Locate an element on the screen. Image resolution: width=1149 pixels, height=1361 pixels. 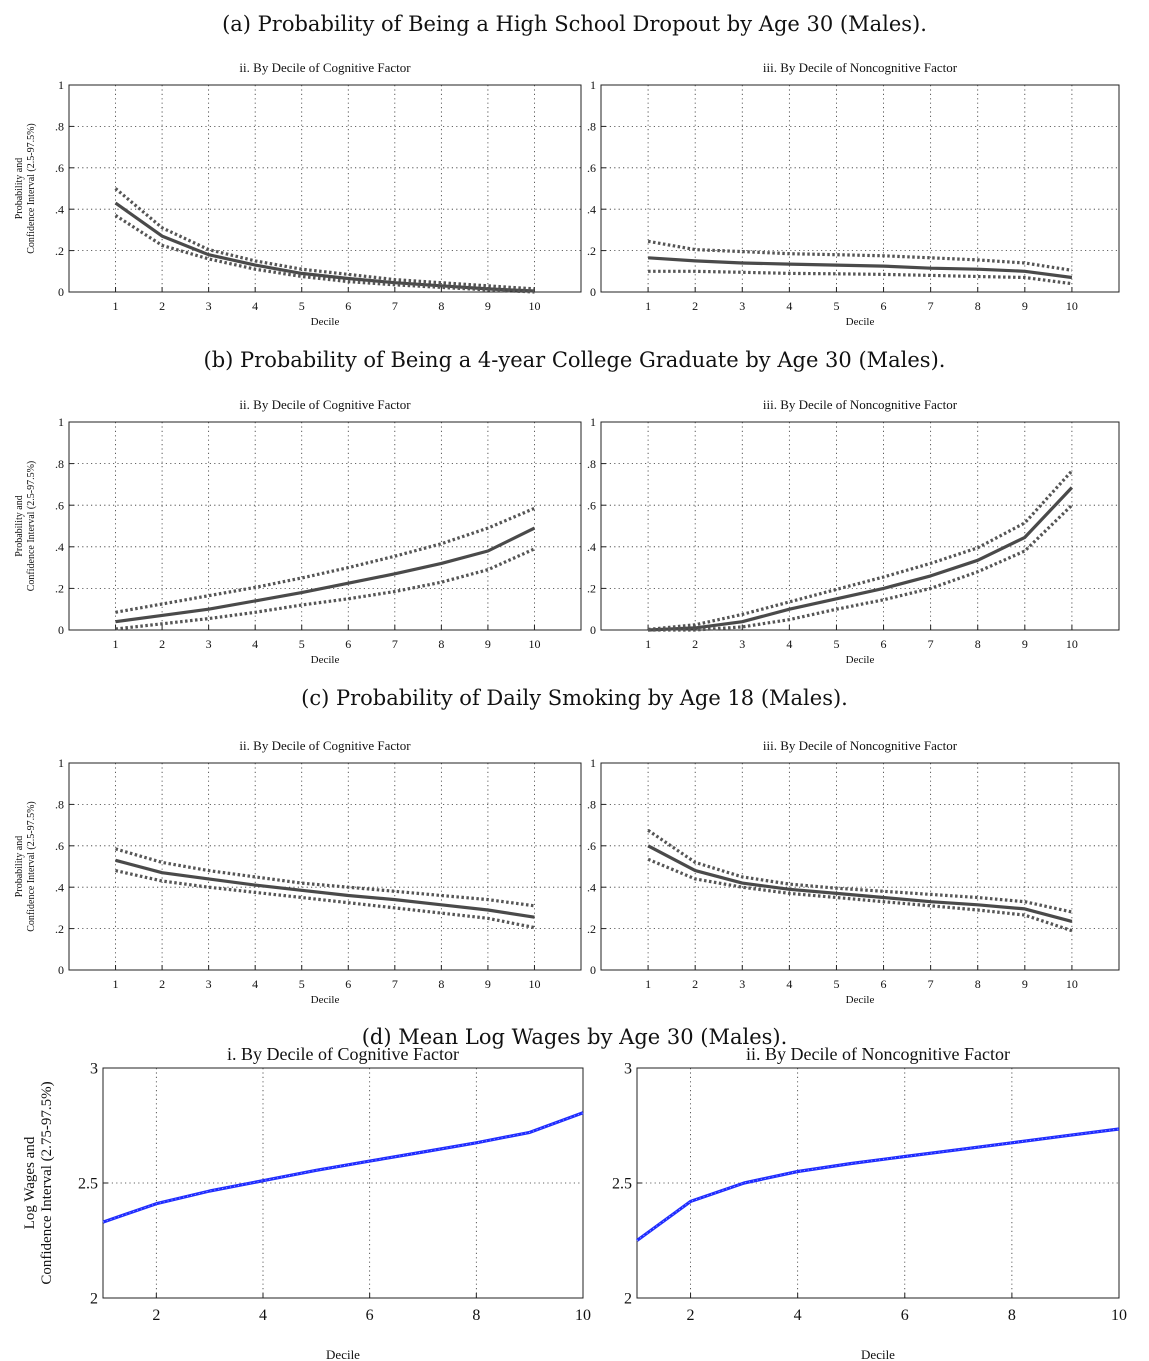
chart-title: ii. By Decile of Noncognitive Factor is located at coordinates (878, 1054).